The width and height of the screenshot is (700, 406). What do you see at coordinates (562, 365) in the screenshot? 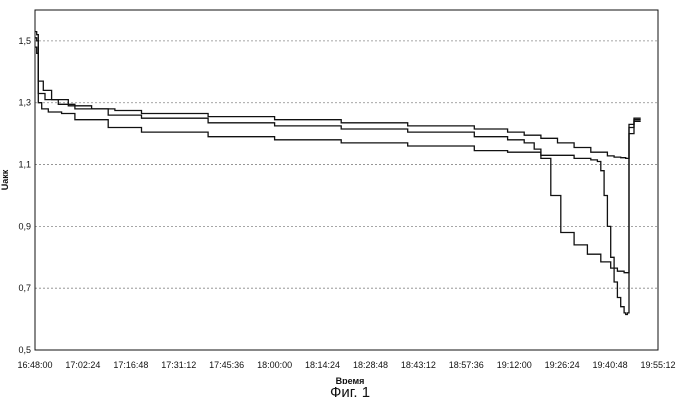
I see `x-tick-label: 19:26:24` at bounding box center [562, 365].